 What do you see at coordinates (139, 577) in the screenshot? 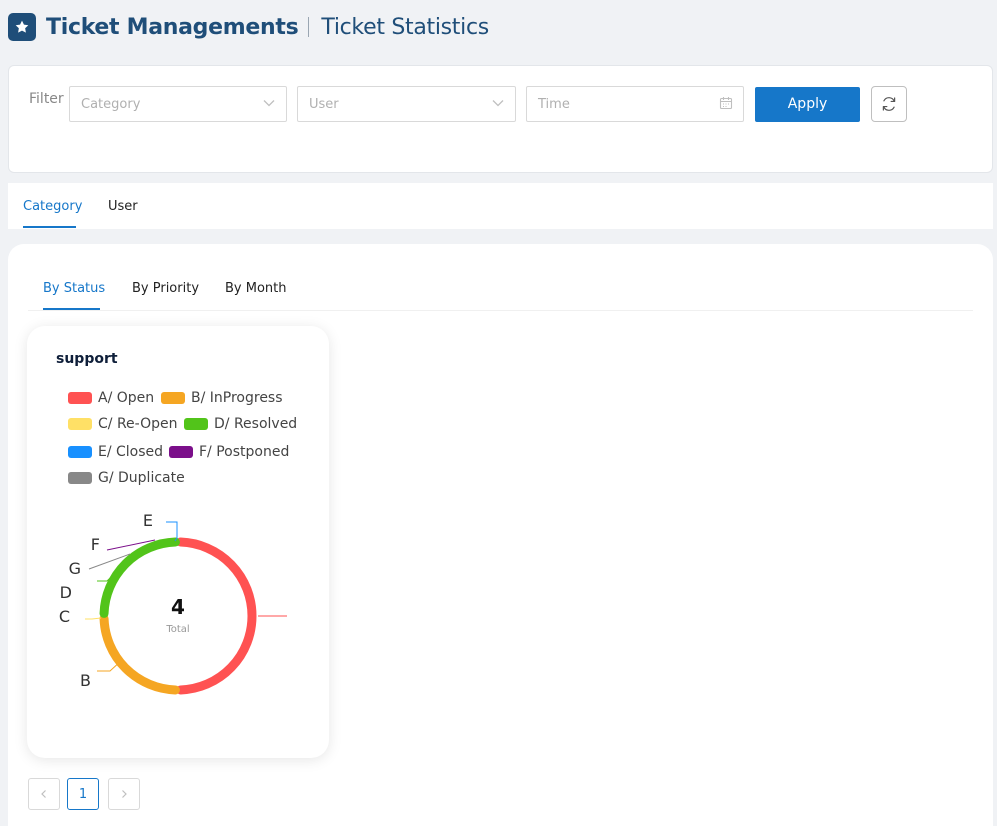
I see `donut-slice-d` at bounding box center [139, 577].